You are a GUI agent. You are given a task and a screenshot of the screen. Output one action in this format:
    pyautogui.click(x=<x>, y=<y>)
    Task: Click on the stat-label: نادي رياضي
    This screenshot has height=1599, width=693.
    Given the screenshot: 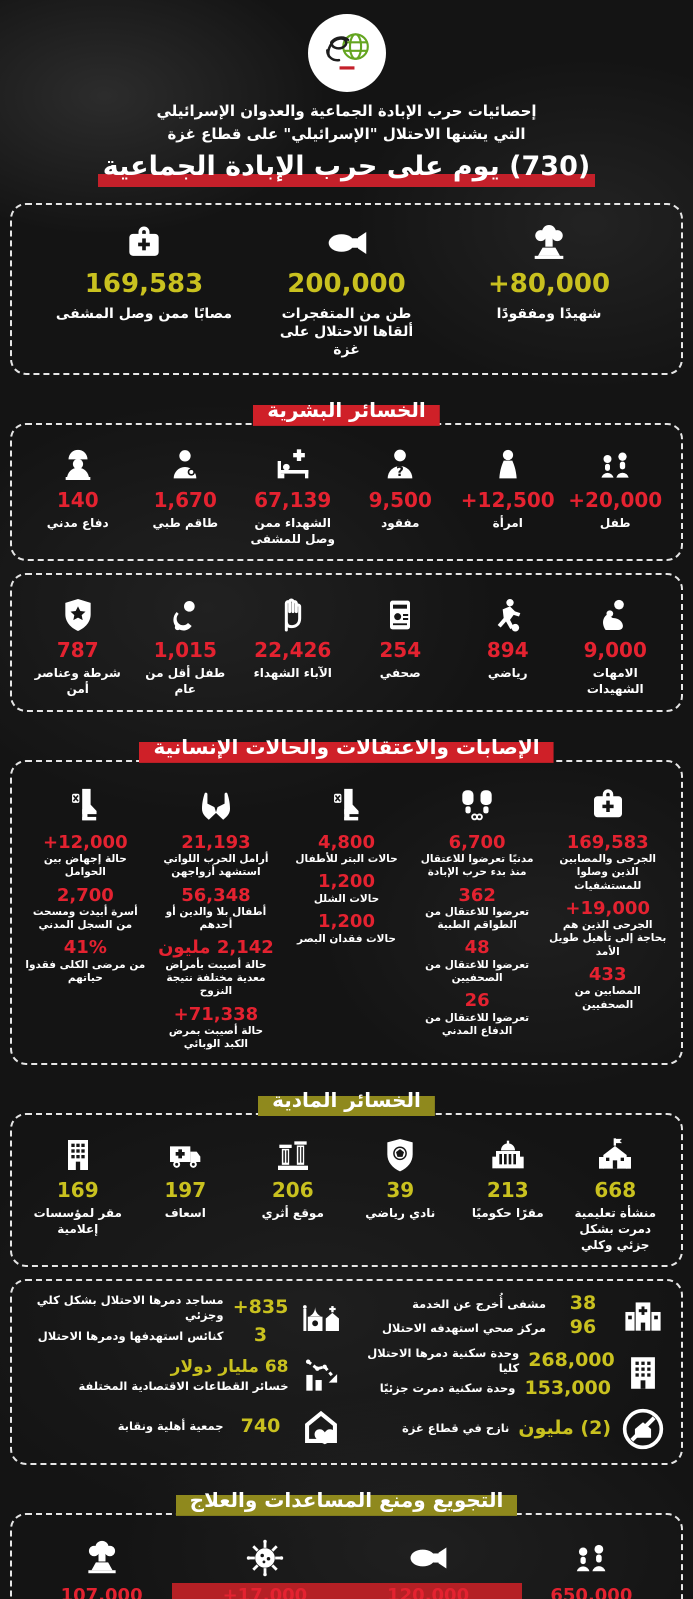 What is the action you would take?
    pyautogui.click(x=400, y=1213)
    